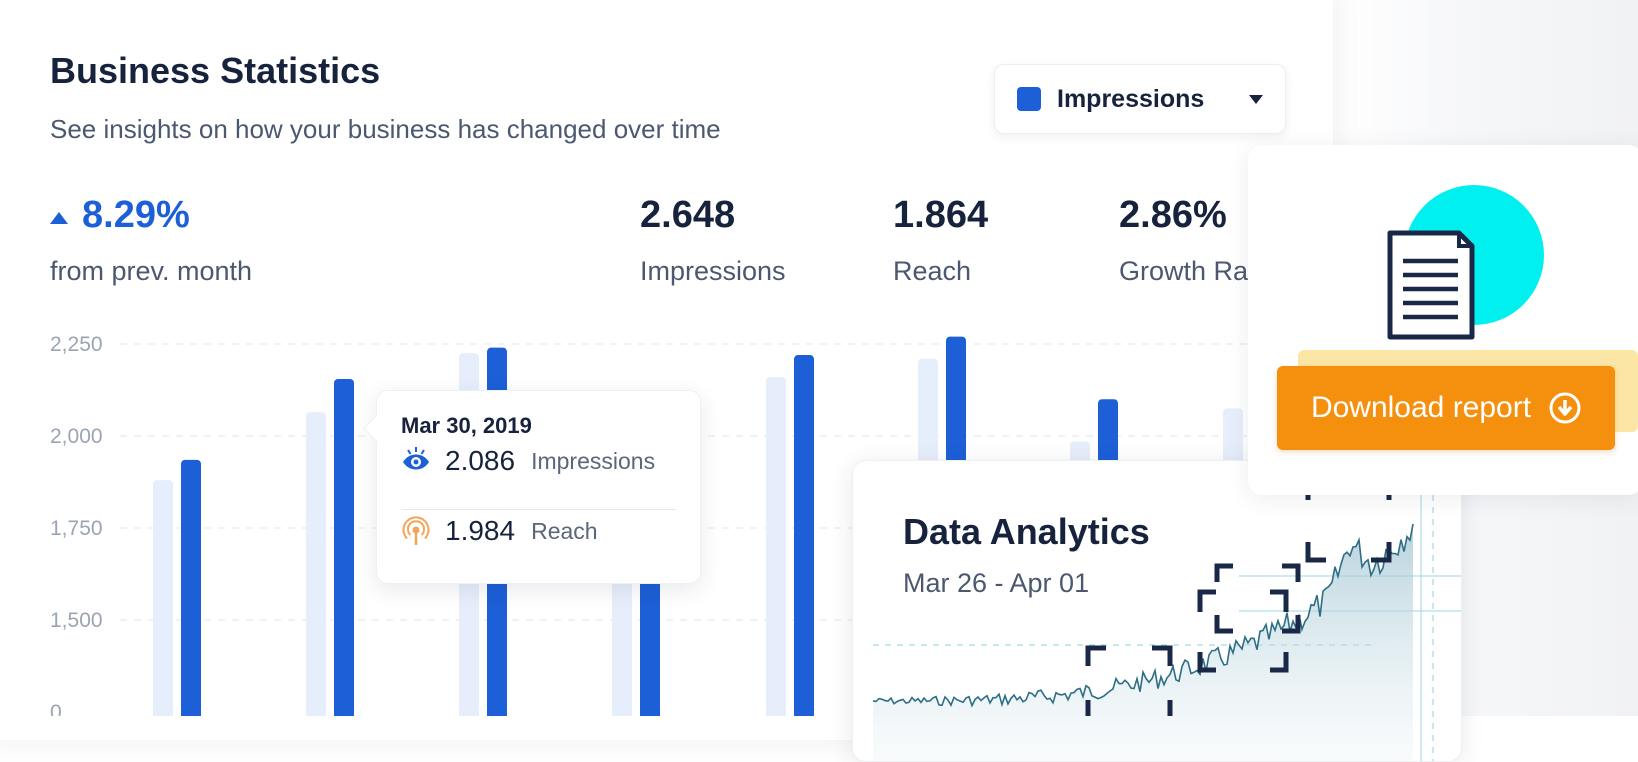 This screenshot has width=1638, height=762. I want to click on tooltip-divider, so click(538, 509).